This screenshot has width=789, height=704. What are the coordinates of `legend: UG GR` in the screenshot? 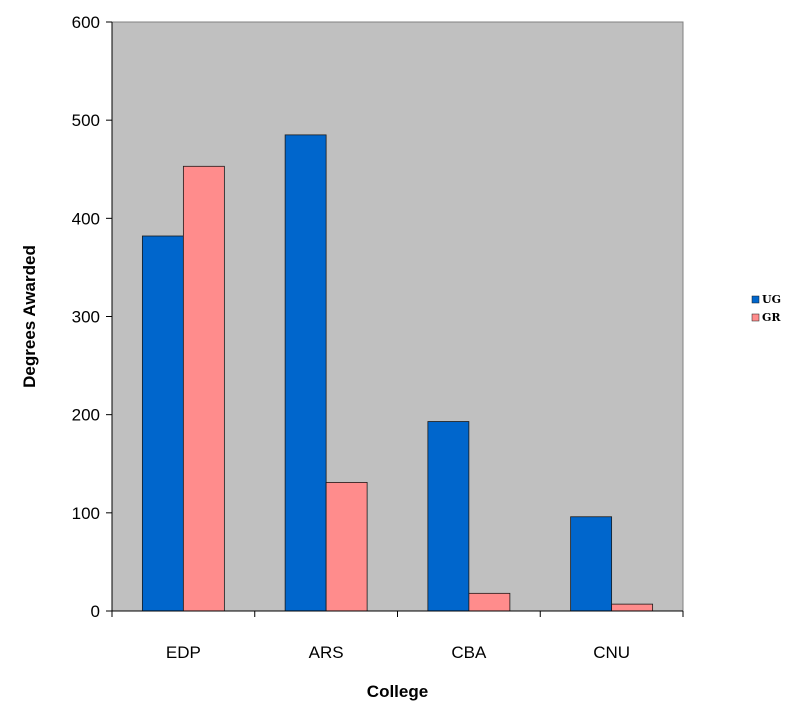 It's located at (766, 308).